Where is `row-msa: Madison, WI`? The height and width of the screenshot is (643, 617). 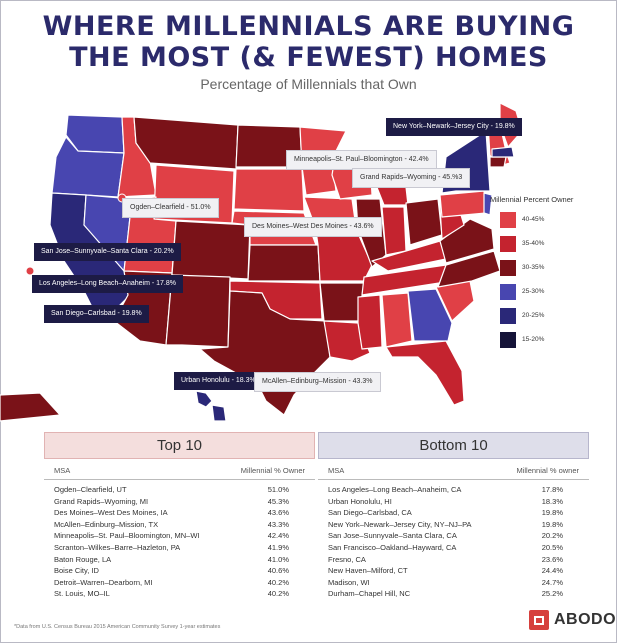 row-msa: Madison, WI is located at coordinates (349, 582).